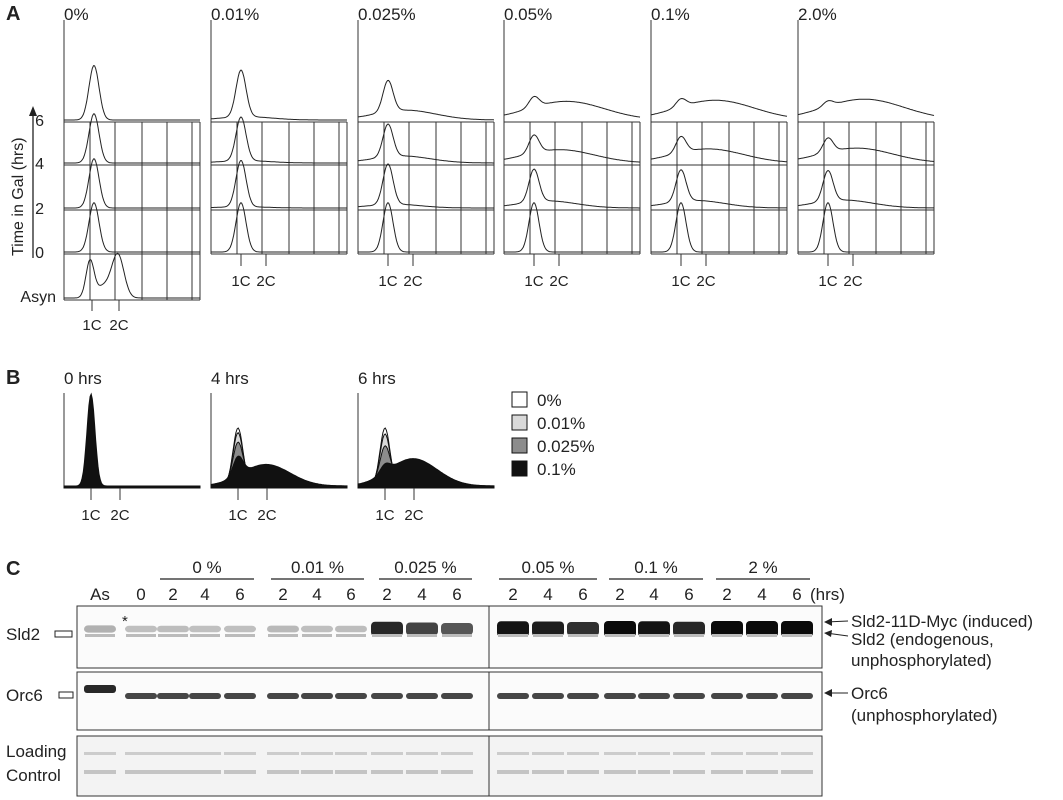  I want to click on legend-label: 0.025%, so click(566, 446).